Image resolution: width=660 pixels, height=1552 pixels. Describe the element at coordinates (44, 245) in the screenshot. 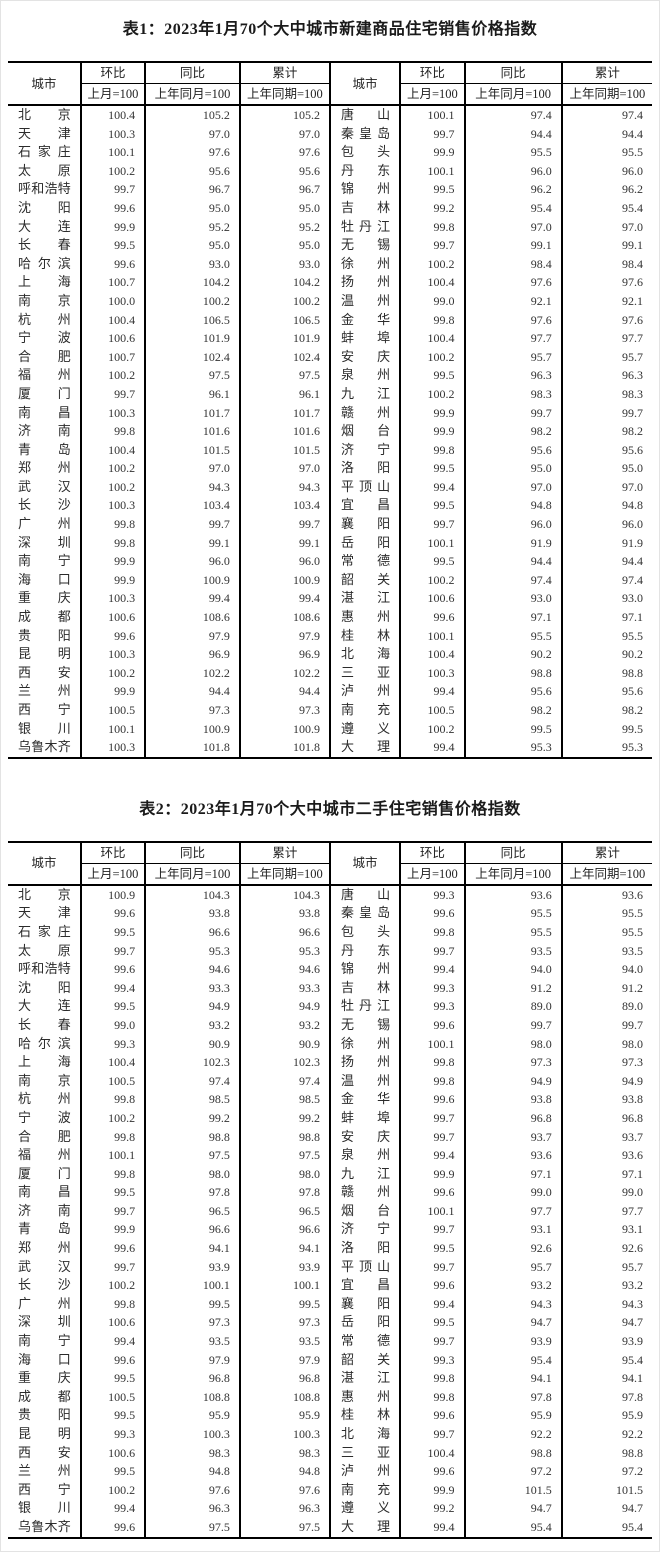

I see `city-cell: 长春` at that location.